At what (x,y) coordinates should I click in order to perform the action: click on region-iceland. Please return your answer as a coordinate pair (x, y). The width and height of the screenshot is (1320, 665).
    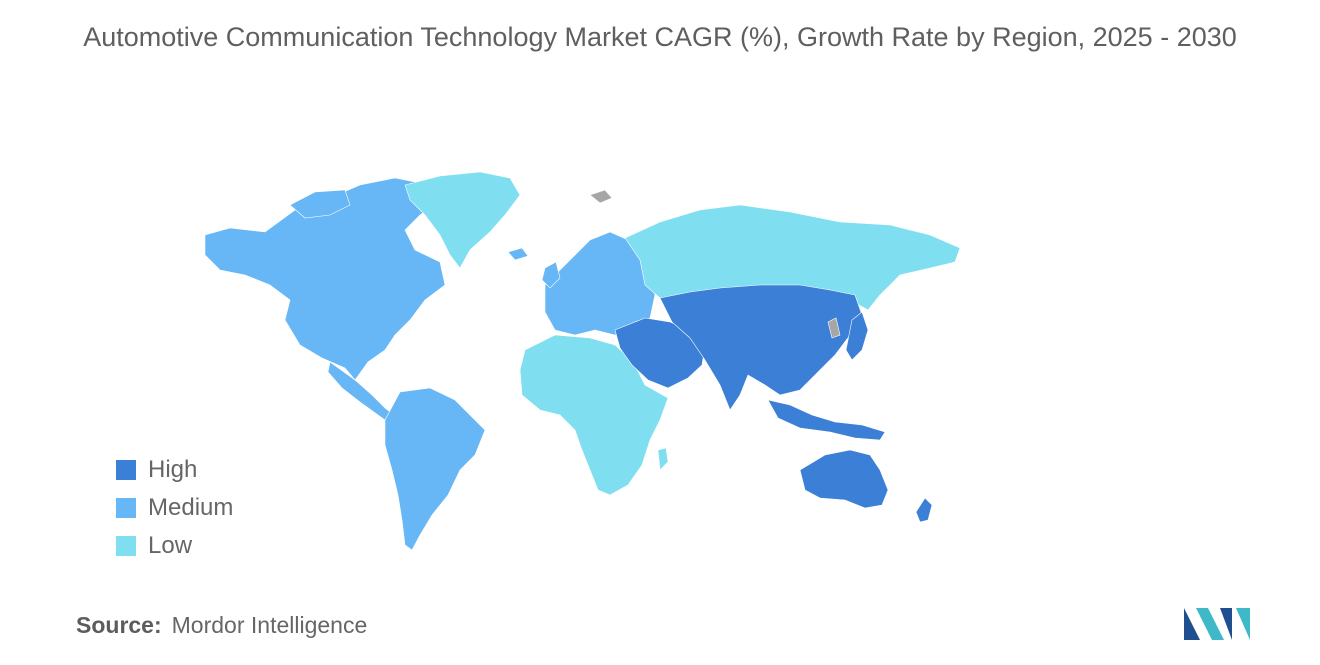
    Looking at the image, I should click on (518, 254).